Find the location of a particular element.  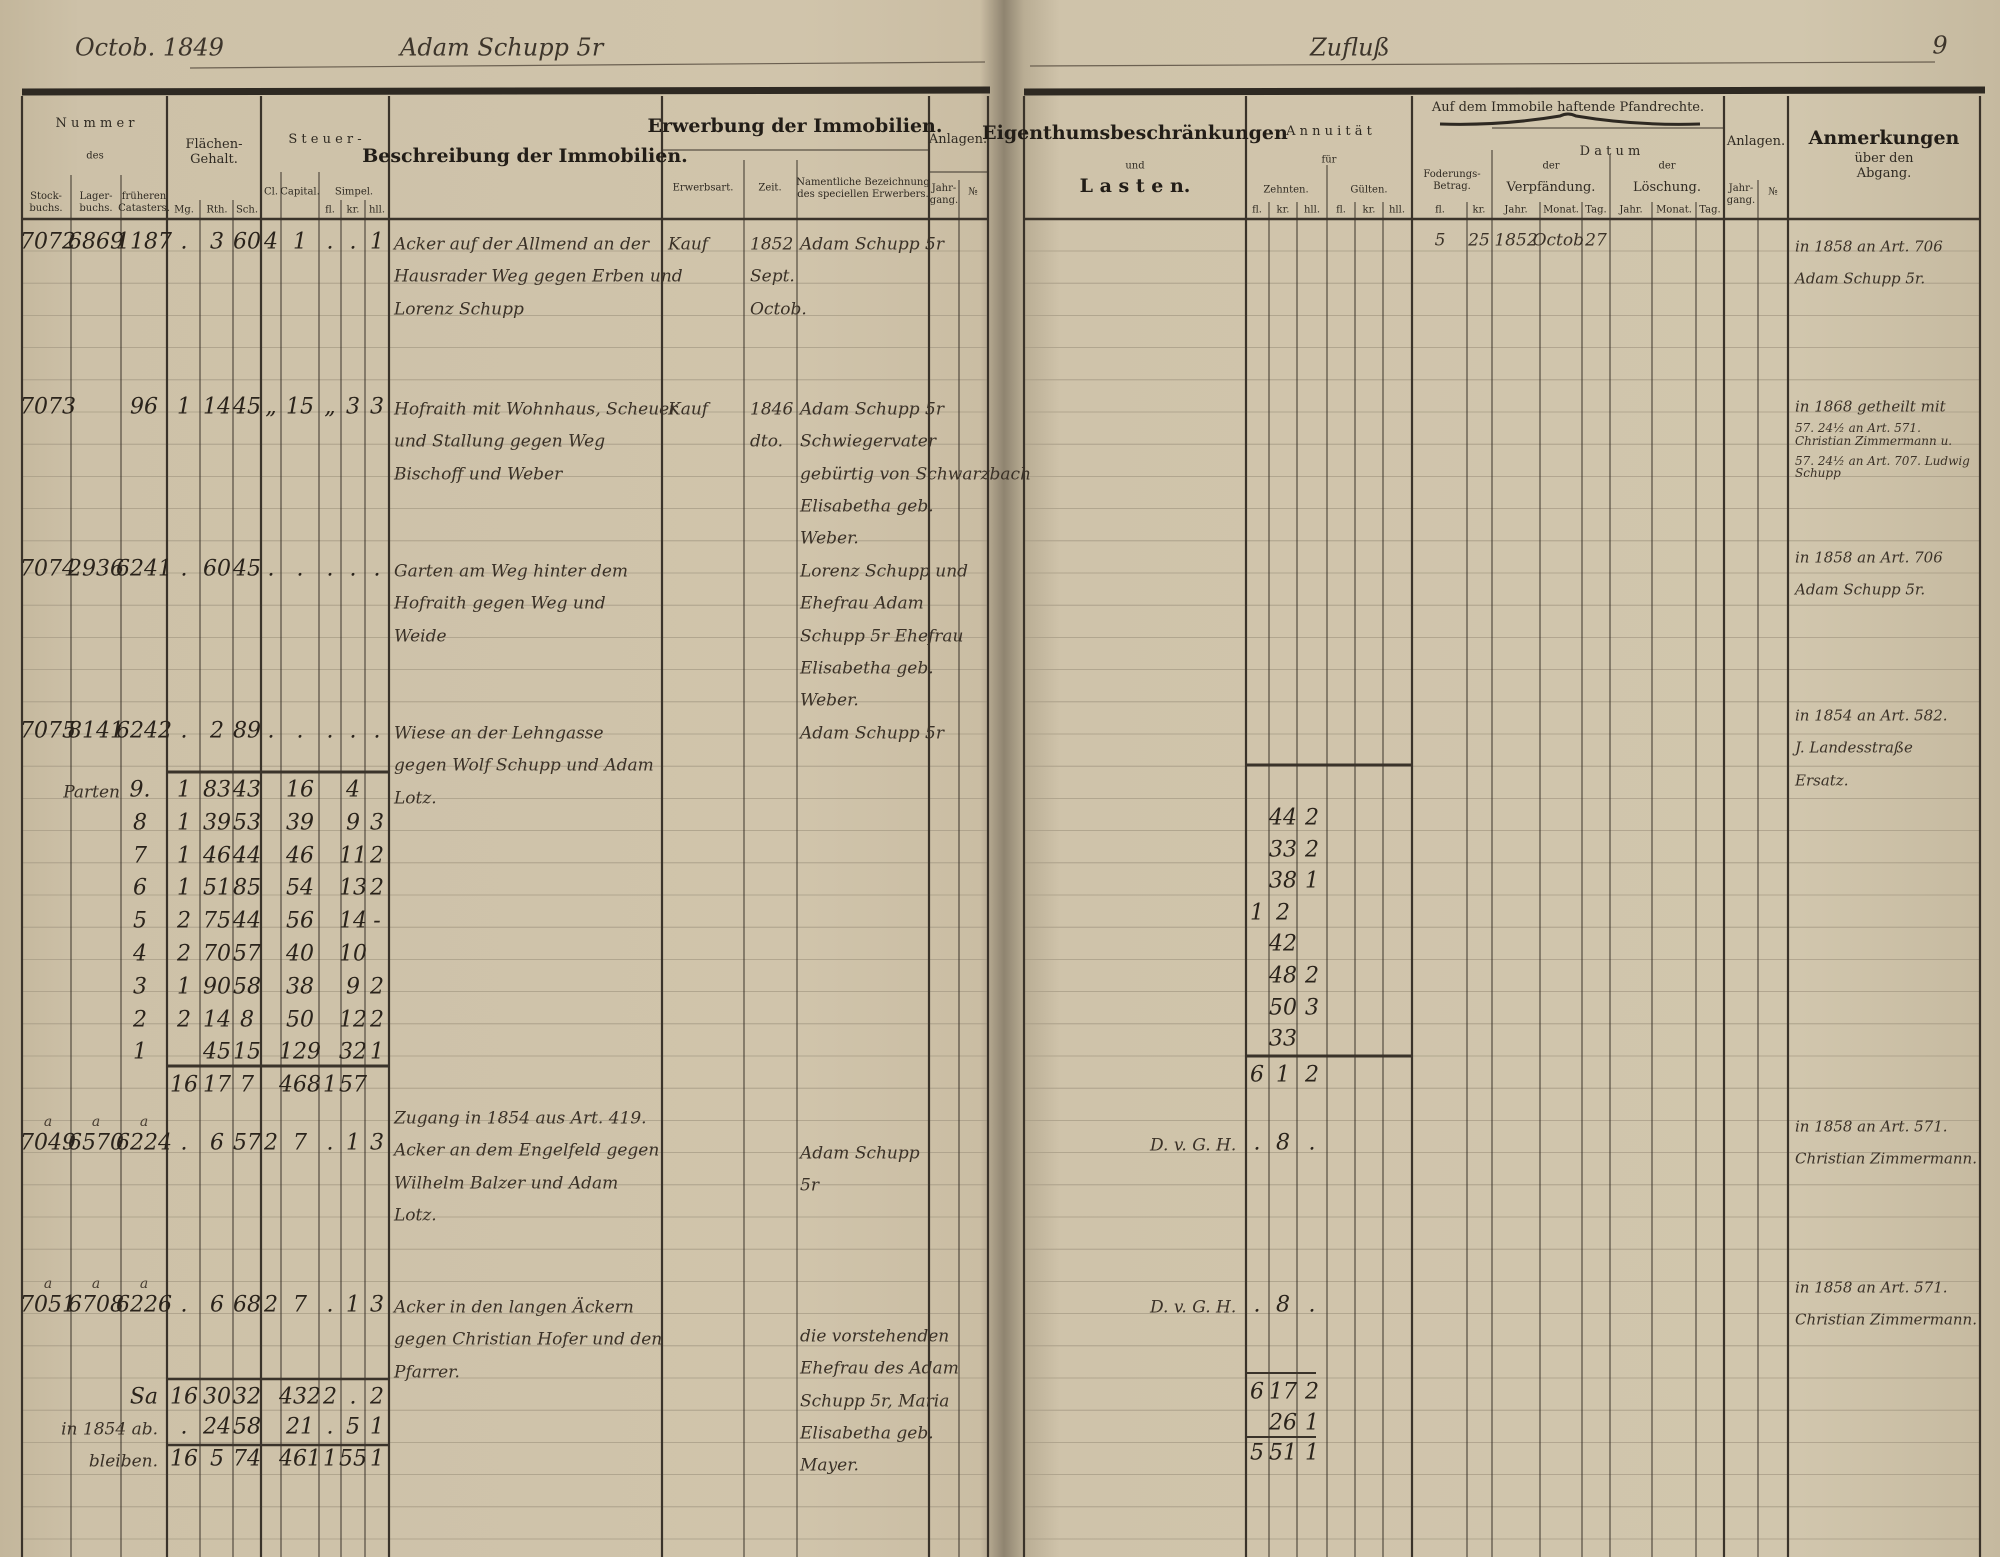

part-number: 4 is located at coordinates (140, 954).